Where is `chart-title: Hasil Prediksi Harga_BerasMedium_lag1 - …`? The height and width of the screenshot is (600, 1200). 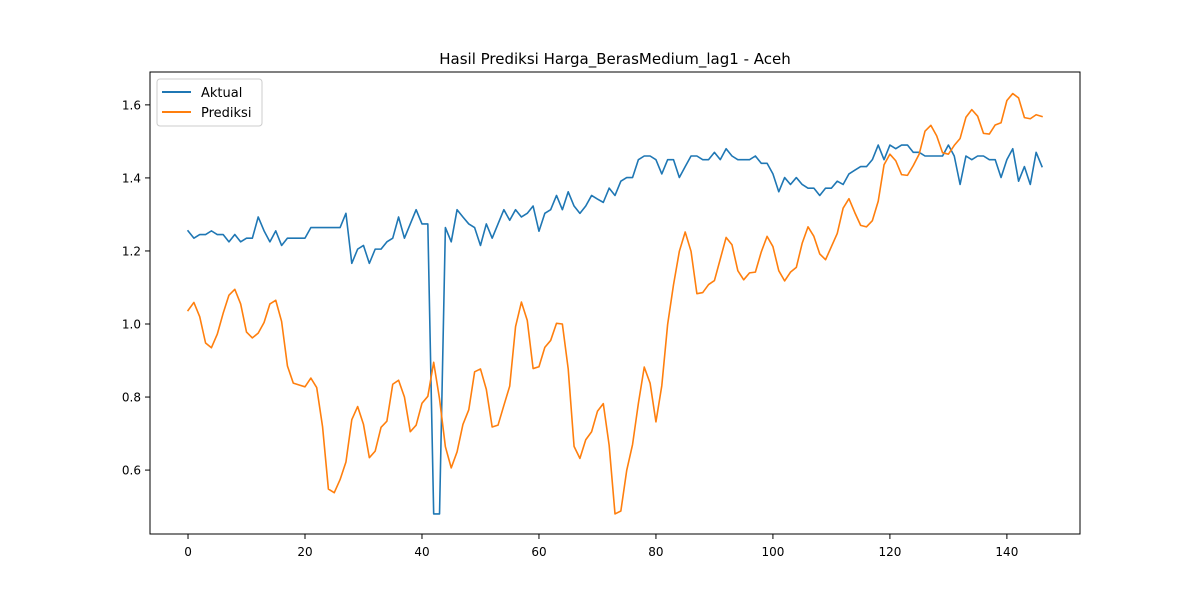 chart-title: Hasil Prediksi Harga_BerasMedium_lag1 - … is located at coordinates (614, 59).